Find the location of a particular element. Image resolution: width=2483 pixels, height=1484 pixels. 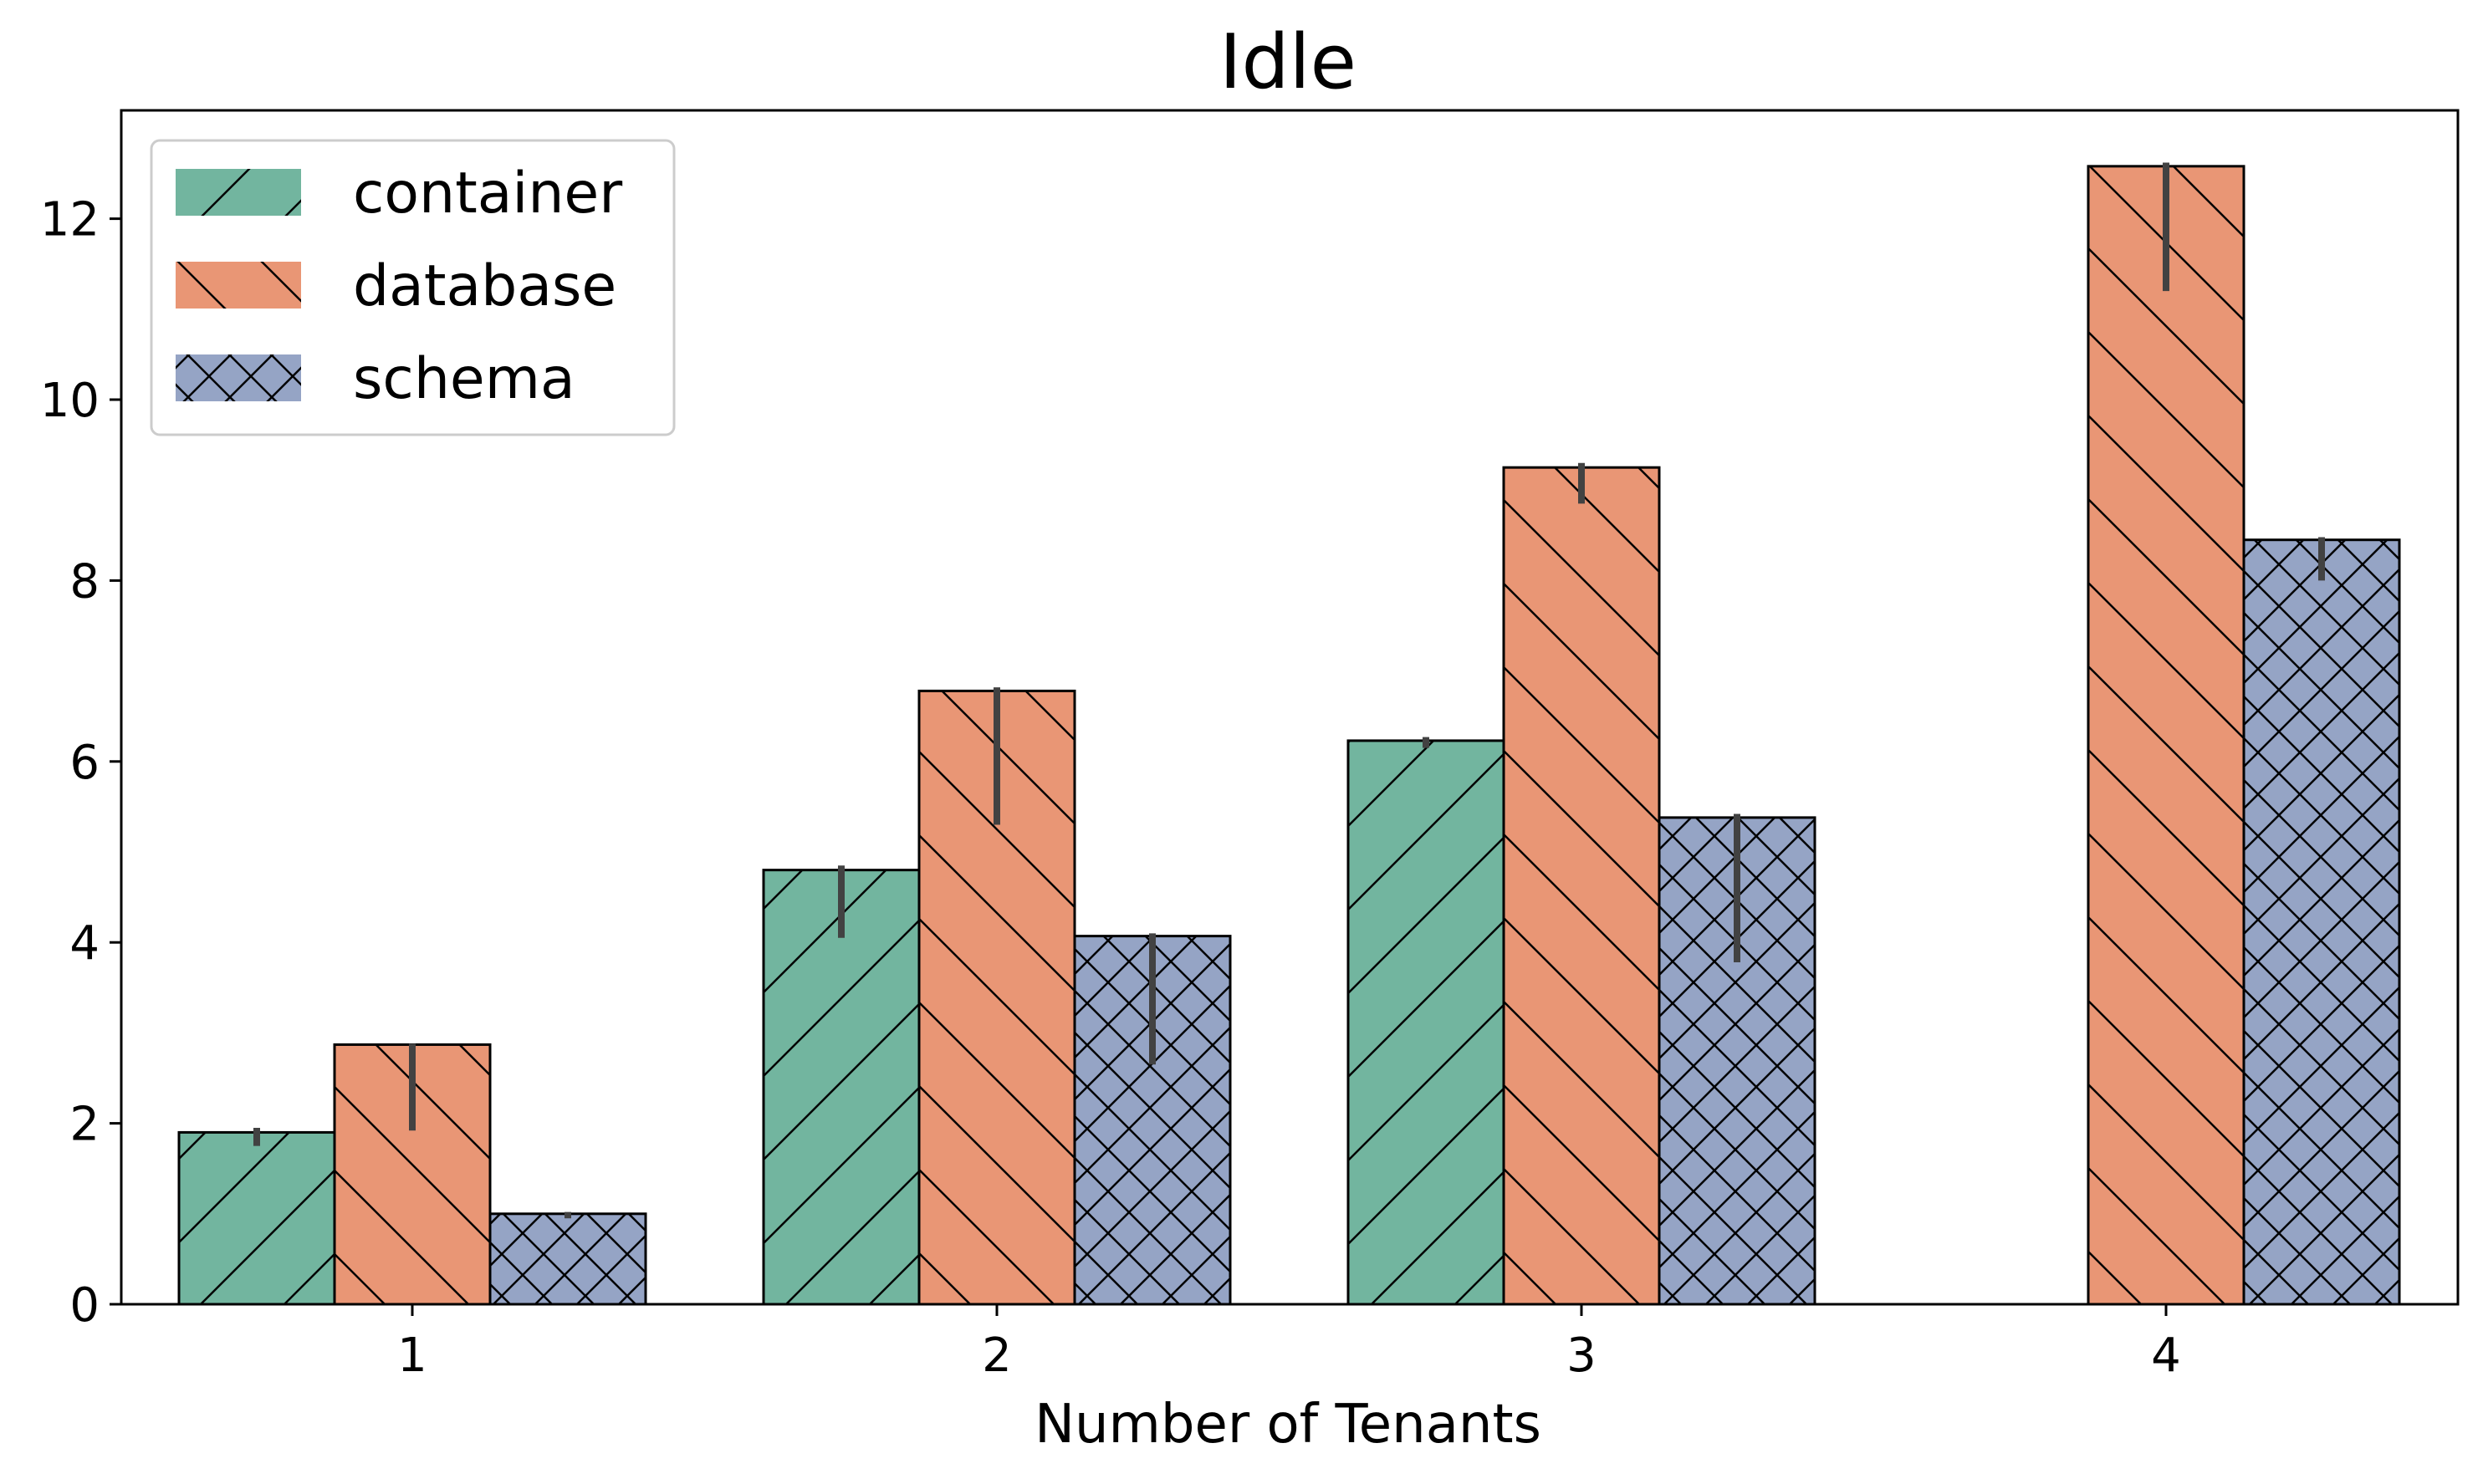

x-axis-label: Number of Tenants is located at coordinates (1288, 1425).